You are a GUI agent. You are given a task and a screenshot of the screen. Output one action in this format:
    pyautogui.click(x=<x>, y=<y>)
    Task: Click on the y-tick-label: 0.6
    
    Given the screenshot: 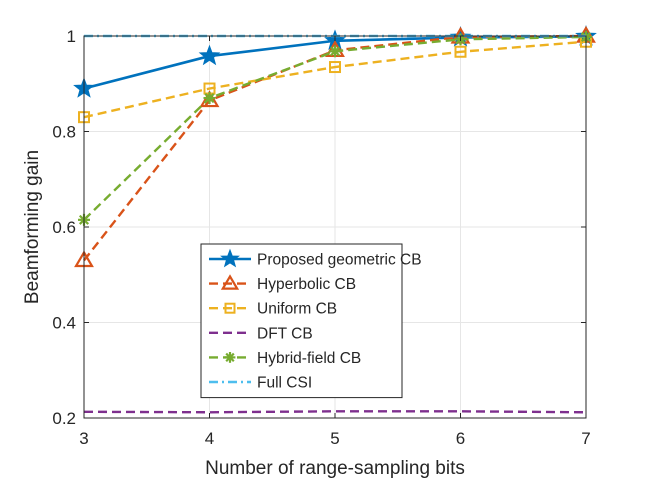 What is the action you would take?
    pyautogui.click(x=64, y=227)
    